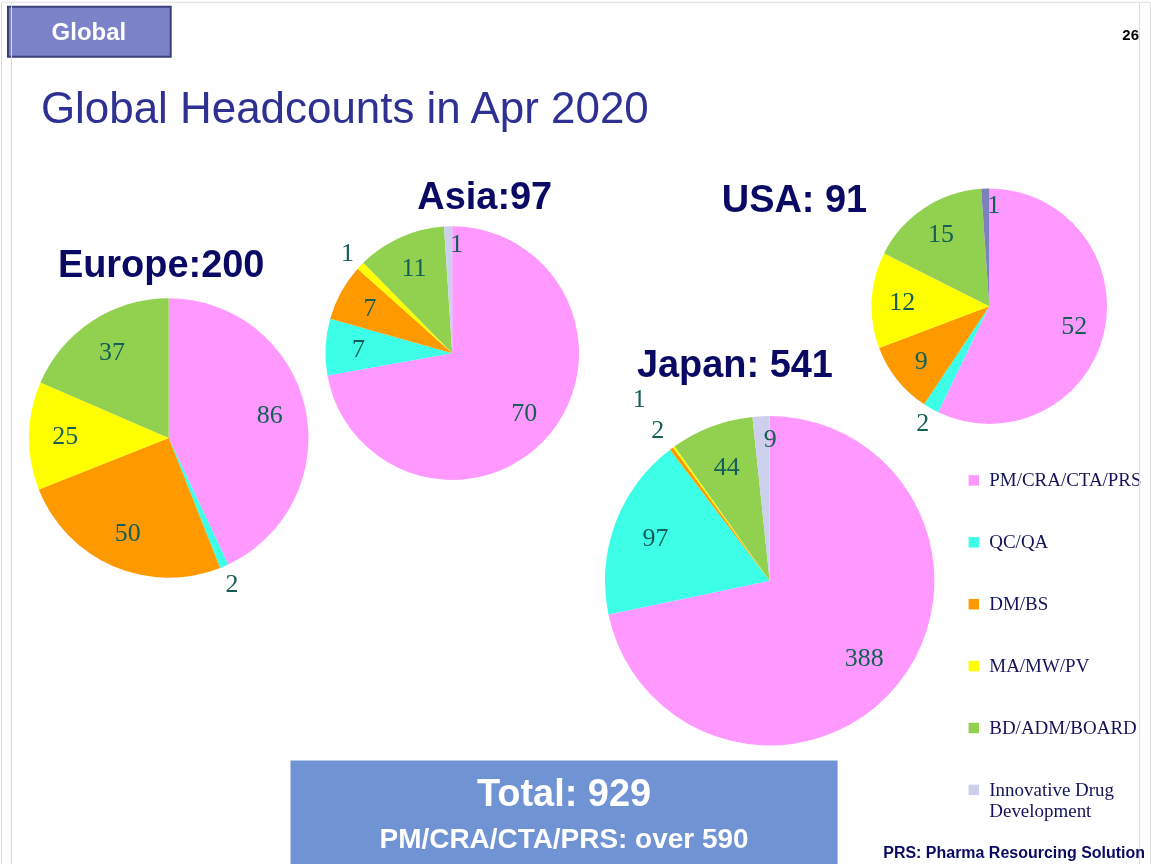 The height and width of the screenshot is (864, 1151). What do you see at coordinates (1131, 34) in the screenshot?
I see `text: 26` at bounding box center [1131, 34].